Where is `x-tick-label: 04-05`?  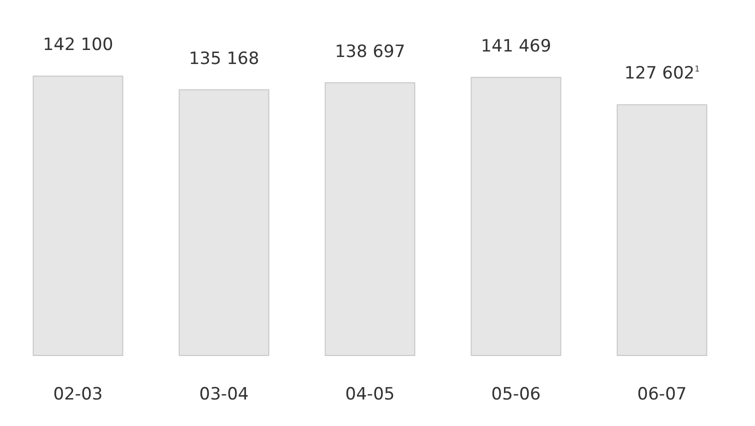
x-tick-label: 04-05 is located at coordinates (370, 394).